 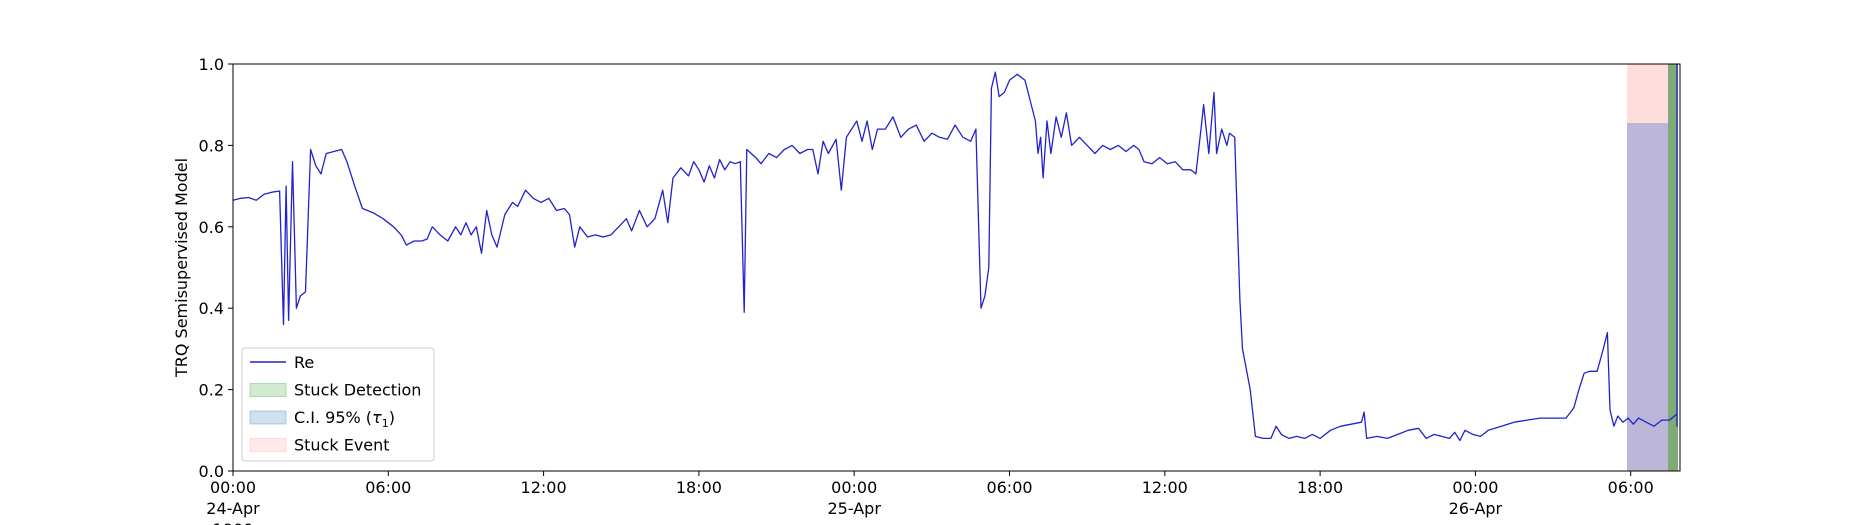 What do you see at coordinates (233, 508) in the screenshot?
I see `x-tick-date: 24-Apr` at bounding box center [233, 508].